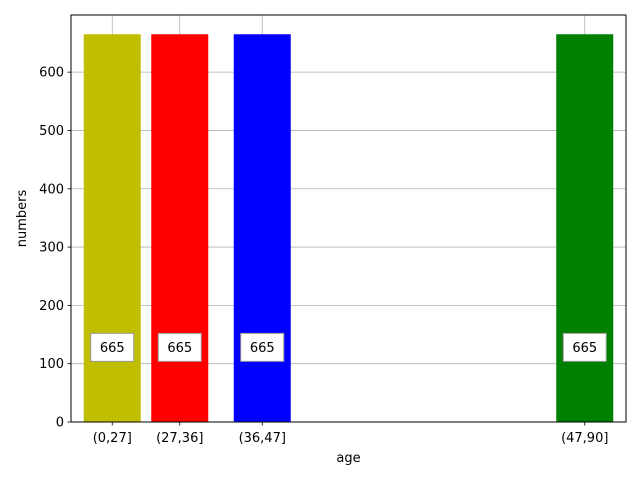 The width and height of the screenshot is (640, 480). What do you see at coordinates (51, 131) in the screenshot?
I see `y-tick-label: 500` at bounding box center [51, 131].